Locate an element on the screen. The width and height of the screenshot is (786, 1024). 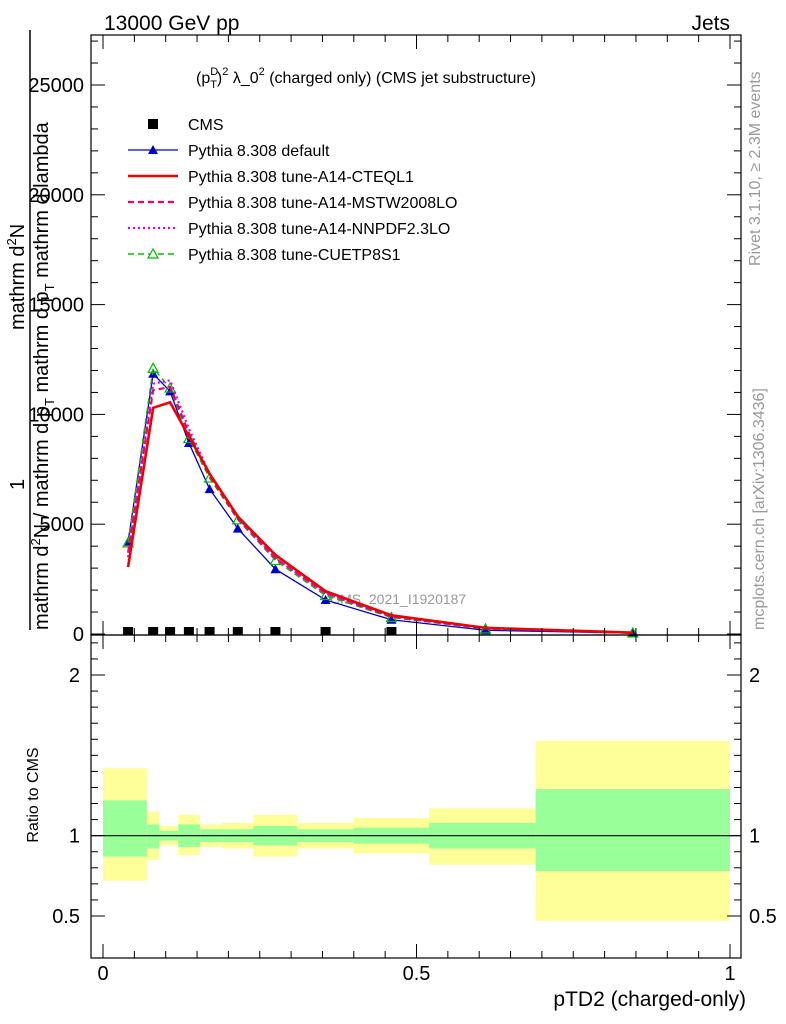
ratio-y-tick-label: 2 is located at coordinates (74, 676).